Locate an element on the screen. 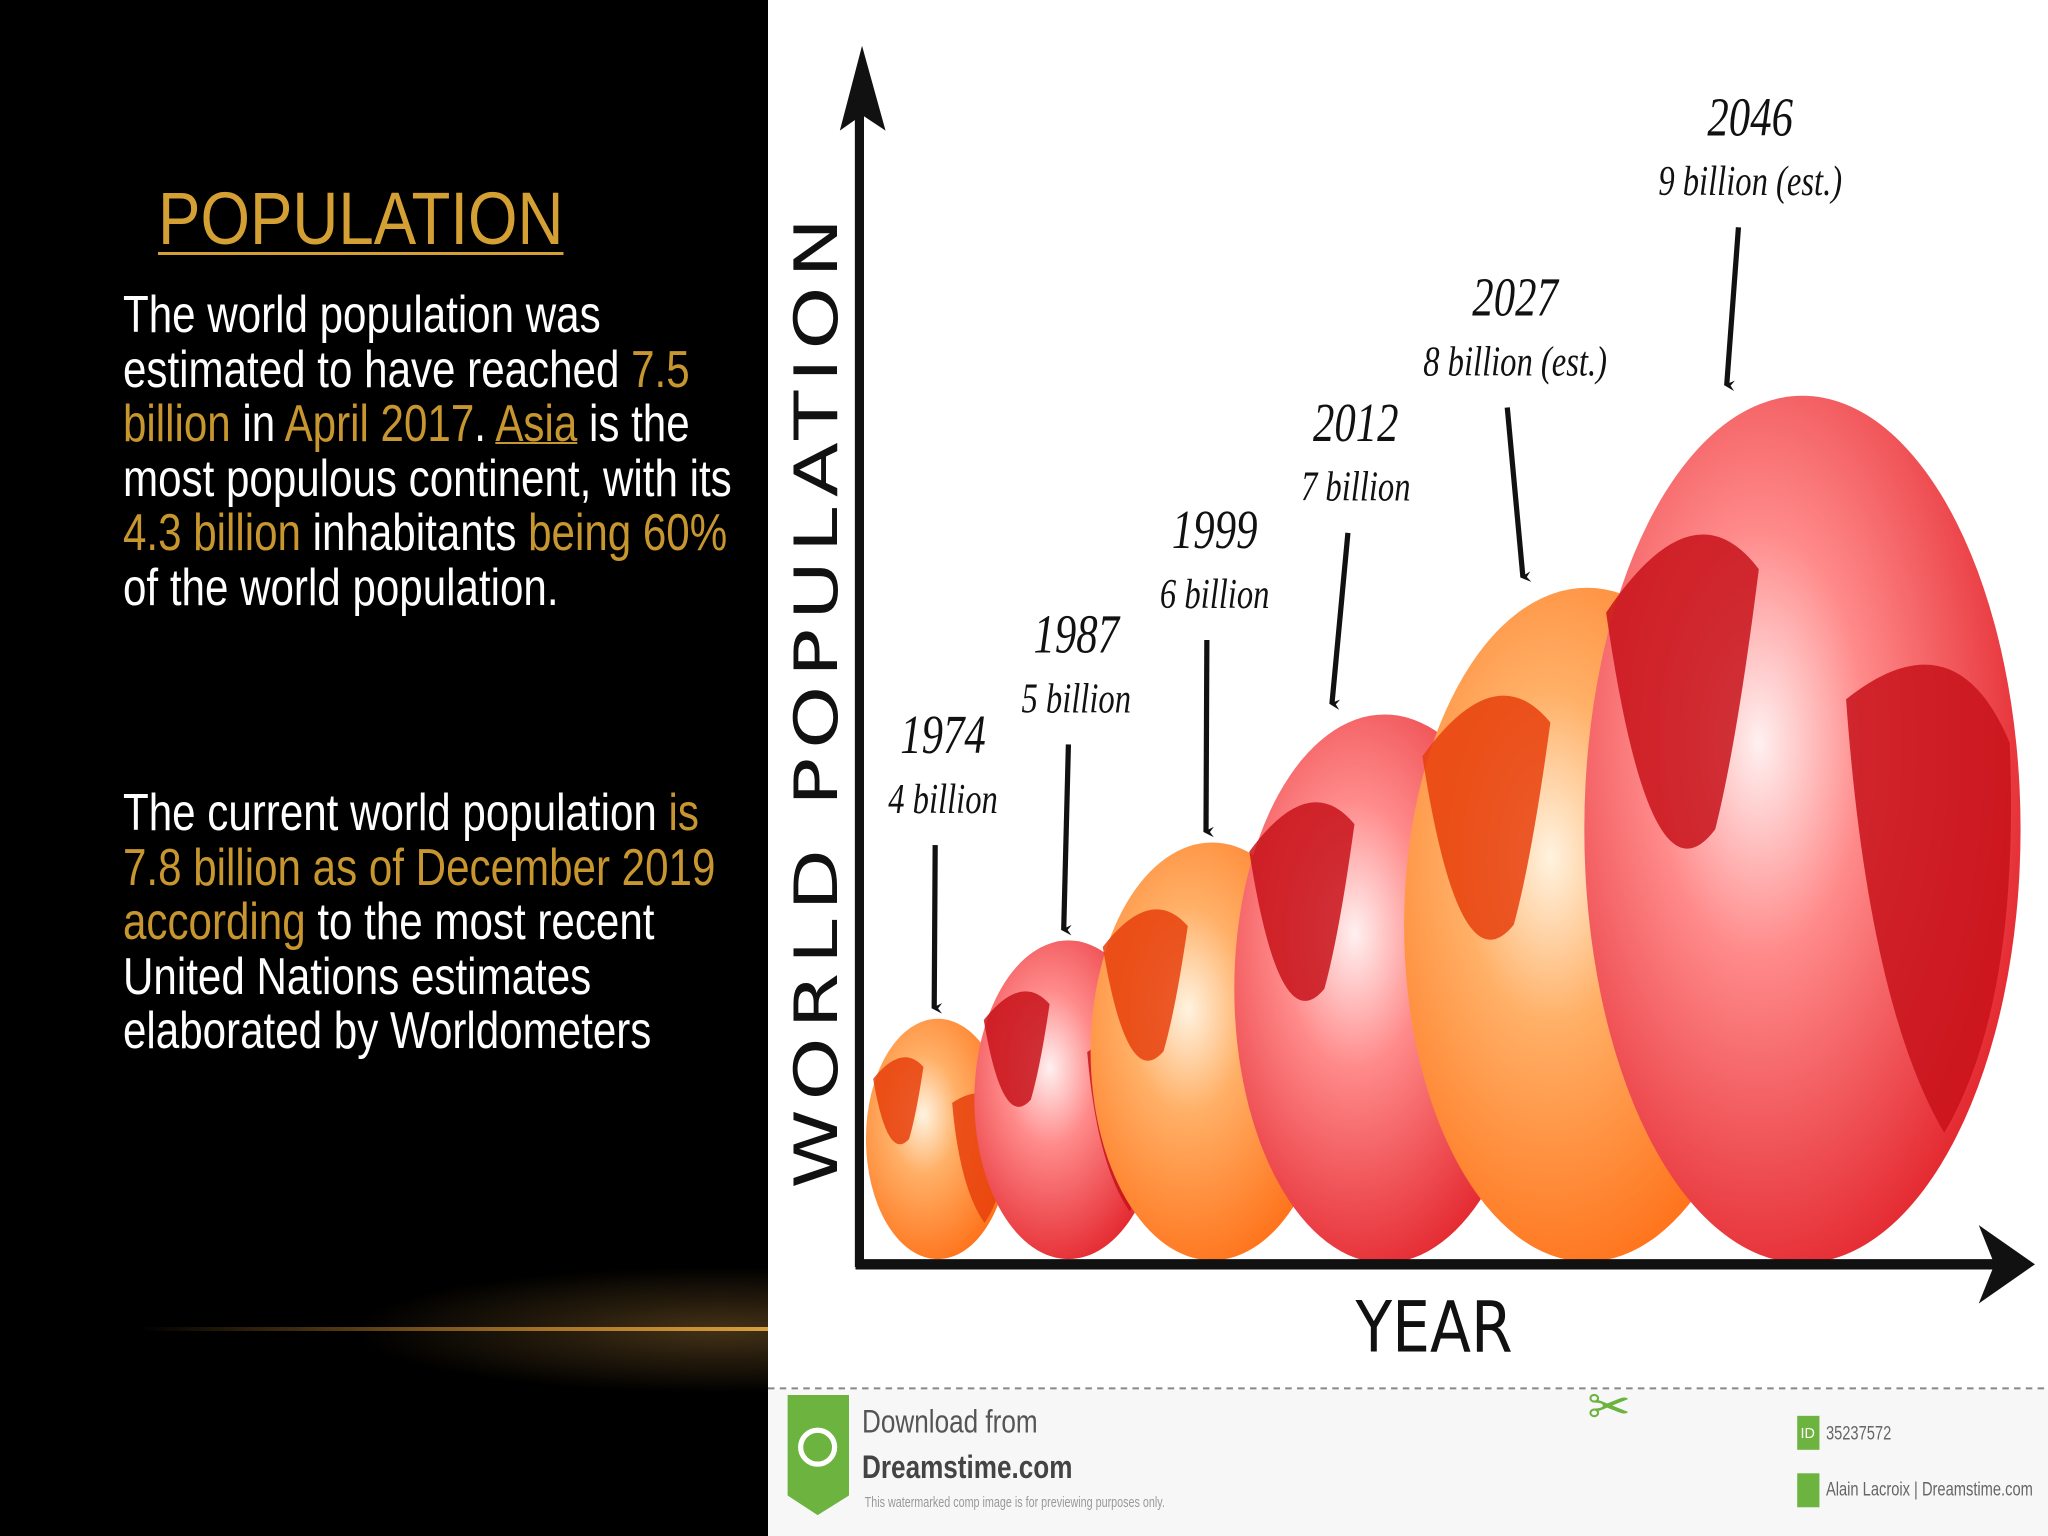 Image resolution: width=2048 pixels, height=1536 pixels. x-axis-label: YEAR is located at coordinates (1434, 1328).